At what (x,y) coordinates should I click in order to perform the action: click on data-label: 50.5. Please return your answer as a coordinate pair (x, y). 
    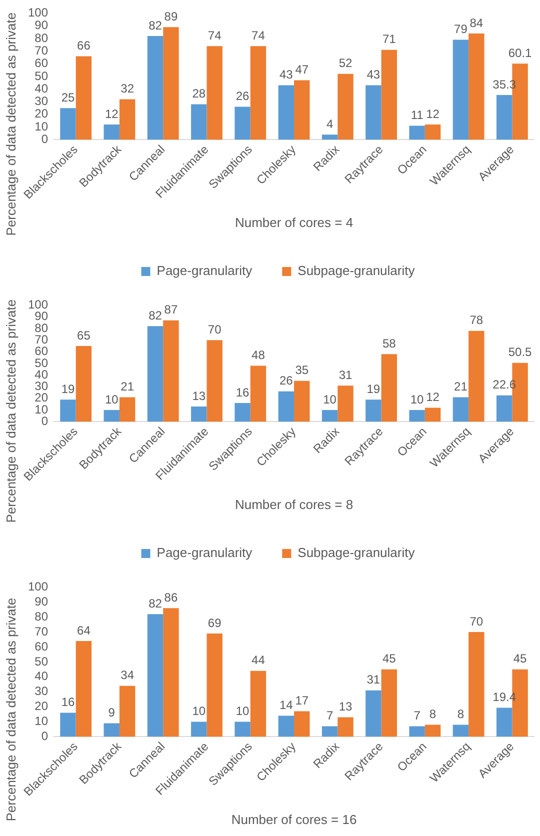
    Looking at the image, I should click on (520, 352).